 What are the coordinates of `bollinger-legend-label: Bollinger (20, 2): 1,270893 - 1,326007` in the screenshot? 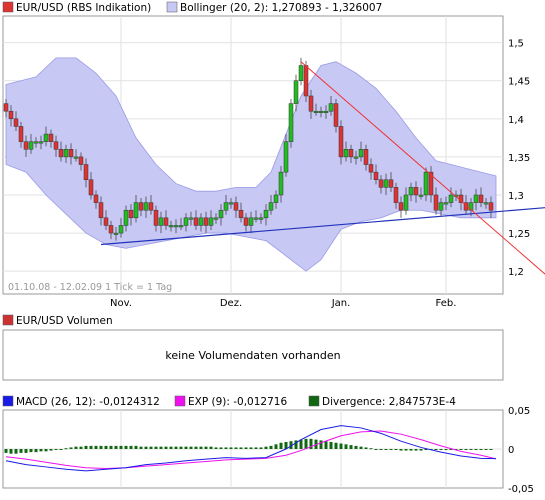 It's located at (281, 8).